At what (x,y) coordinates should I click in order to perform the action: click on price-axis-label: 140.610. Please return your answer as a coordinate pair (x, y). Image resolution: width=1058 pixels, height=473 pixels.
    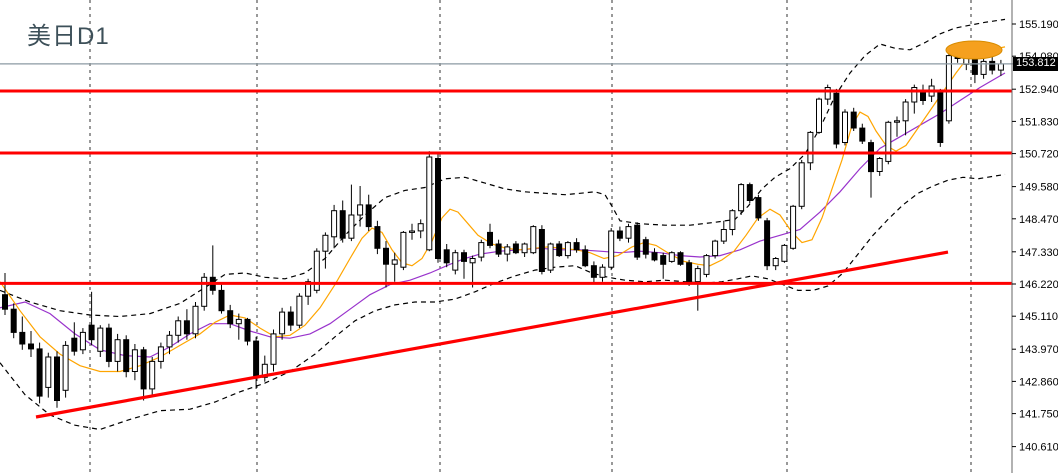
    Looking at the image, I should click on (1038, 448).